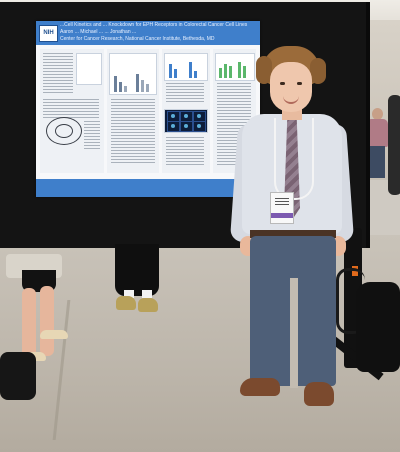 This screenshot has width=400, height=452. Describe the element at coordinates (377, 133) in the screenshot. I see `attendee-torso` at that location.